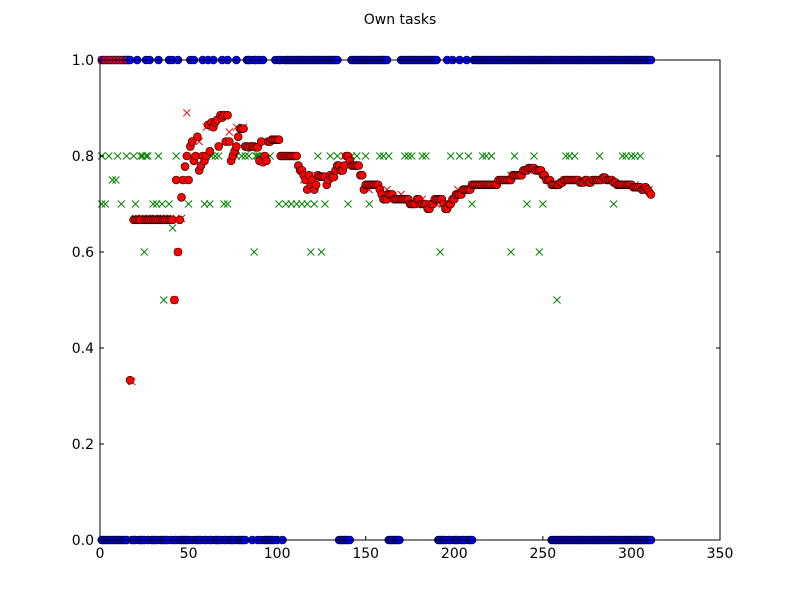 The height and width of the screenshot is (600, 800). Describe the element at coordinates (83, 253) in the screenshot. I see `y-tick-label: 0.6` at that location.